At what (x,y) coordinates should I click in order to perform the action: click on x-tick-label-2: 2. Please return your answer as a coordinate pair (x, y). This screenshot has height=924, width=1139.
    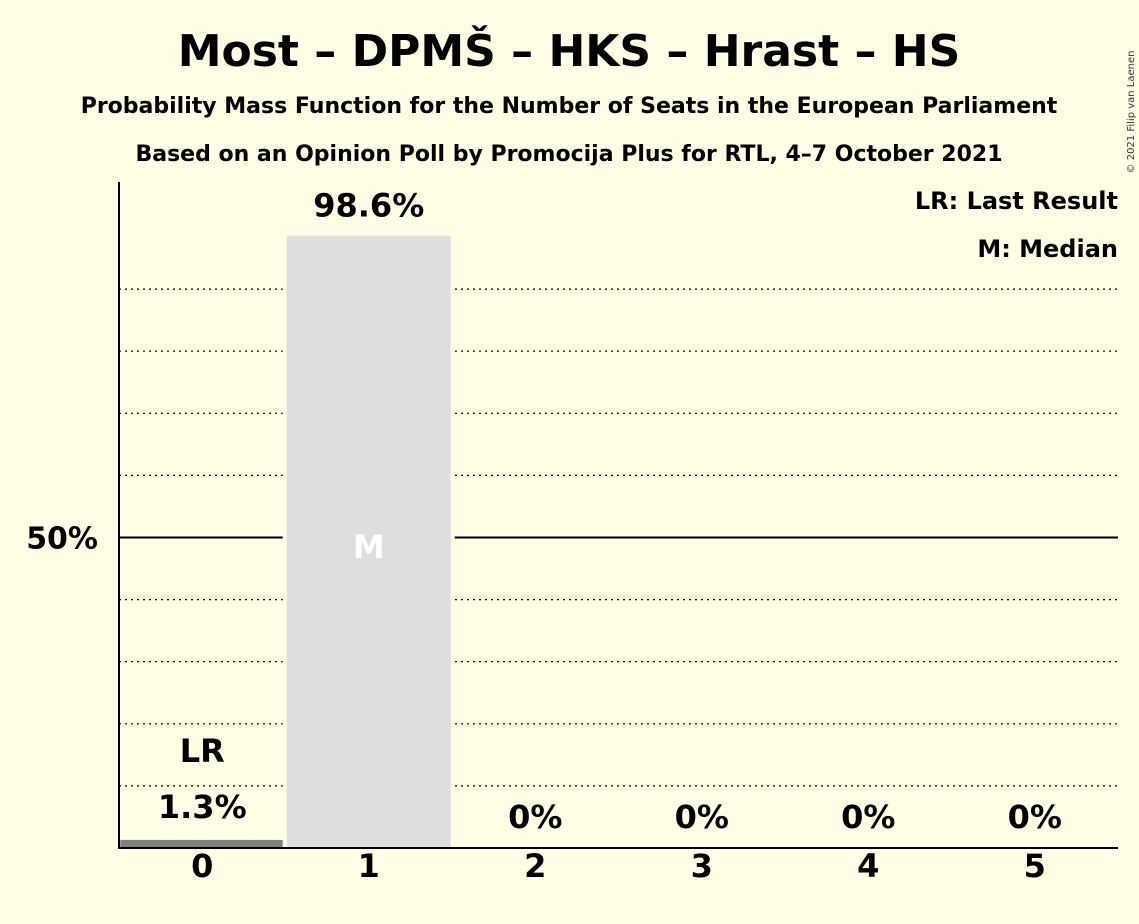
    Looking at the image, I should click on (535, 866).